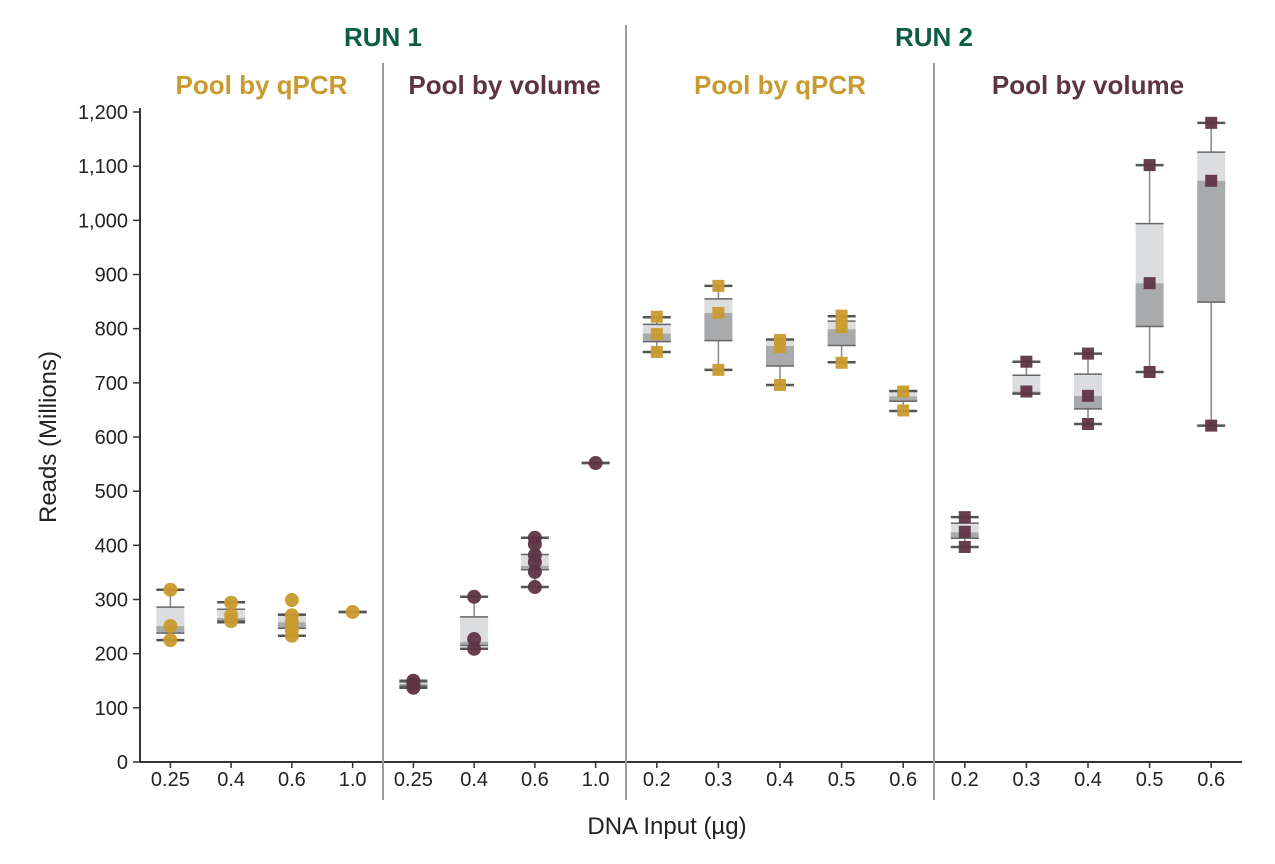 This screenshot has width=1275, height=864. What do you see at coordinates (383, 37) in the screenshot?
I see `run-title: RUN 1` at bounding box center [383, 37].